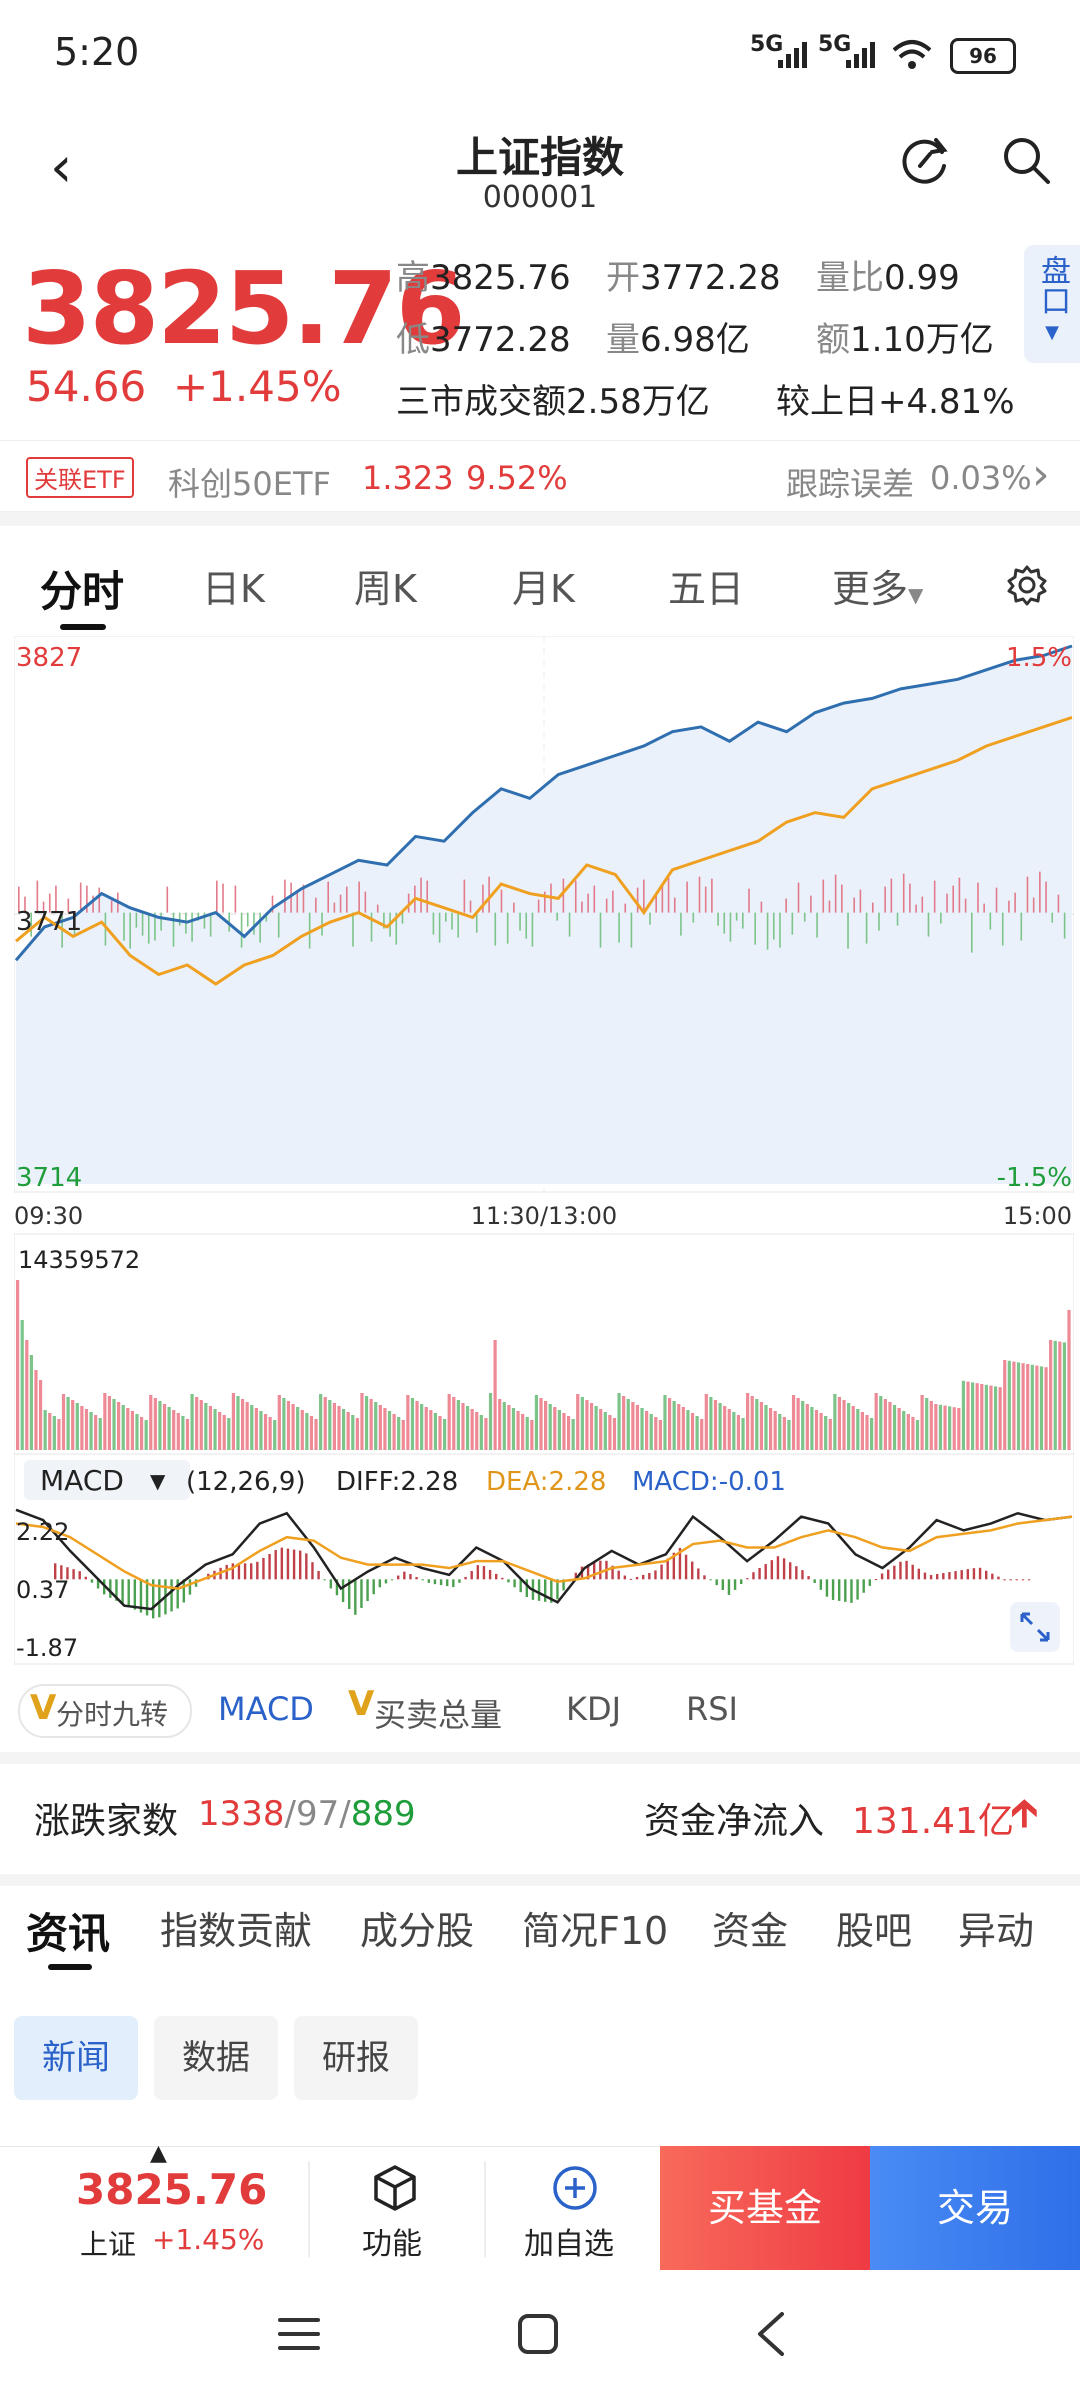 The image size is (1080, 2400). I want to click on chevron-right-icon: ›, so click(1041, 474).